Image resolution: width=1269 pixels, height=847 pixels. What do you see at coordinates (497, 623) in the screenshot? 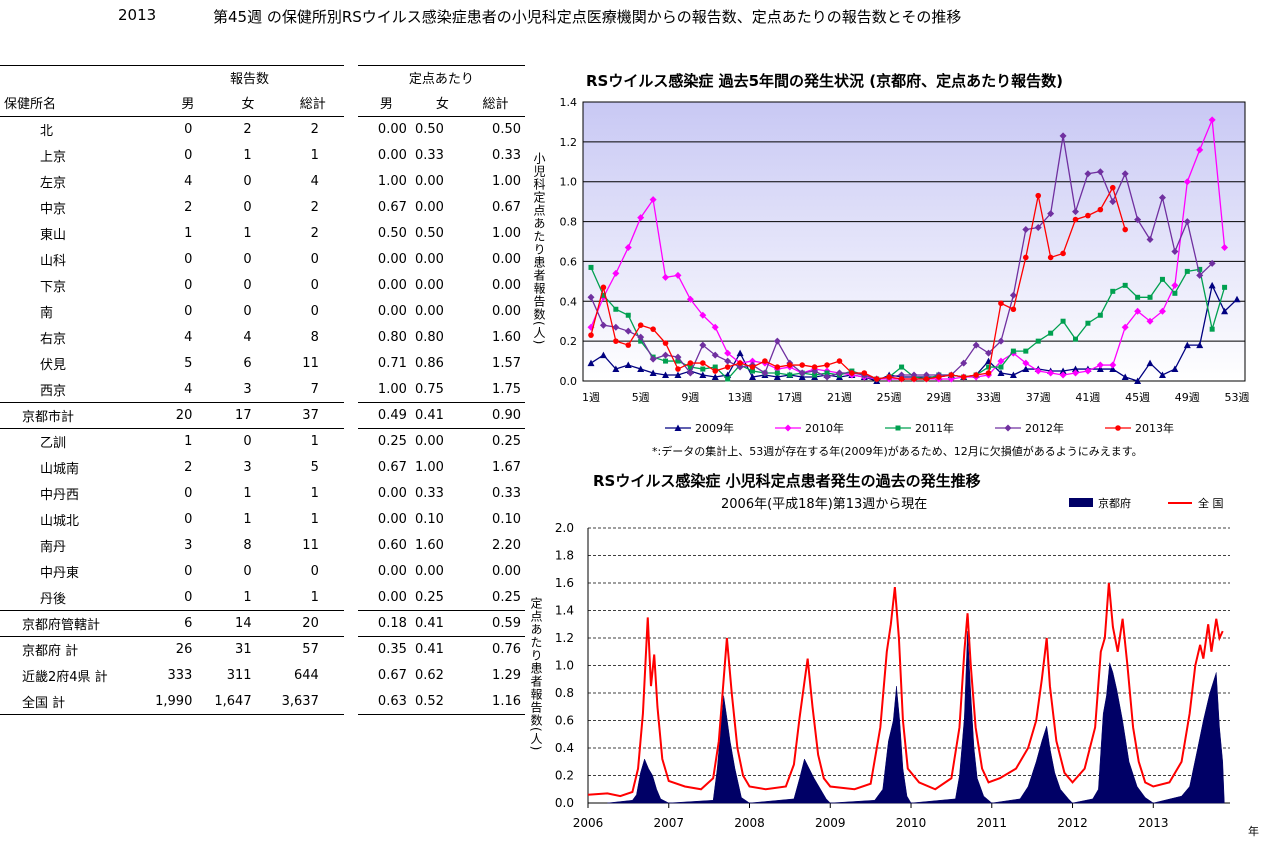
I see `row-cell: 0.59` at bounding box center [497, 623].